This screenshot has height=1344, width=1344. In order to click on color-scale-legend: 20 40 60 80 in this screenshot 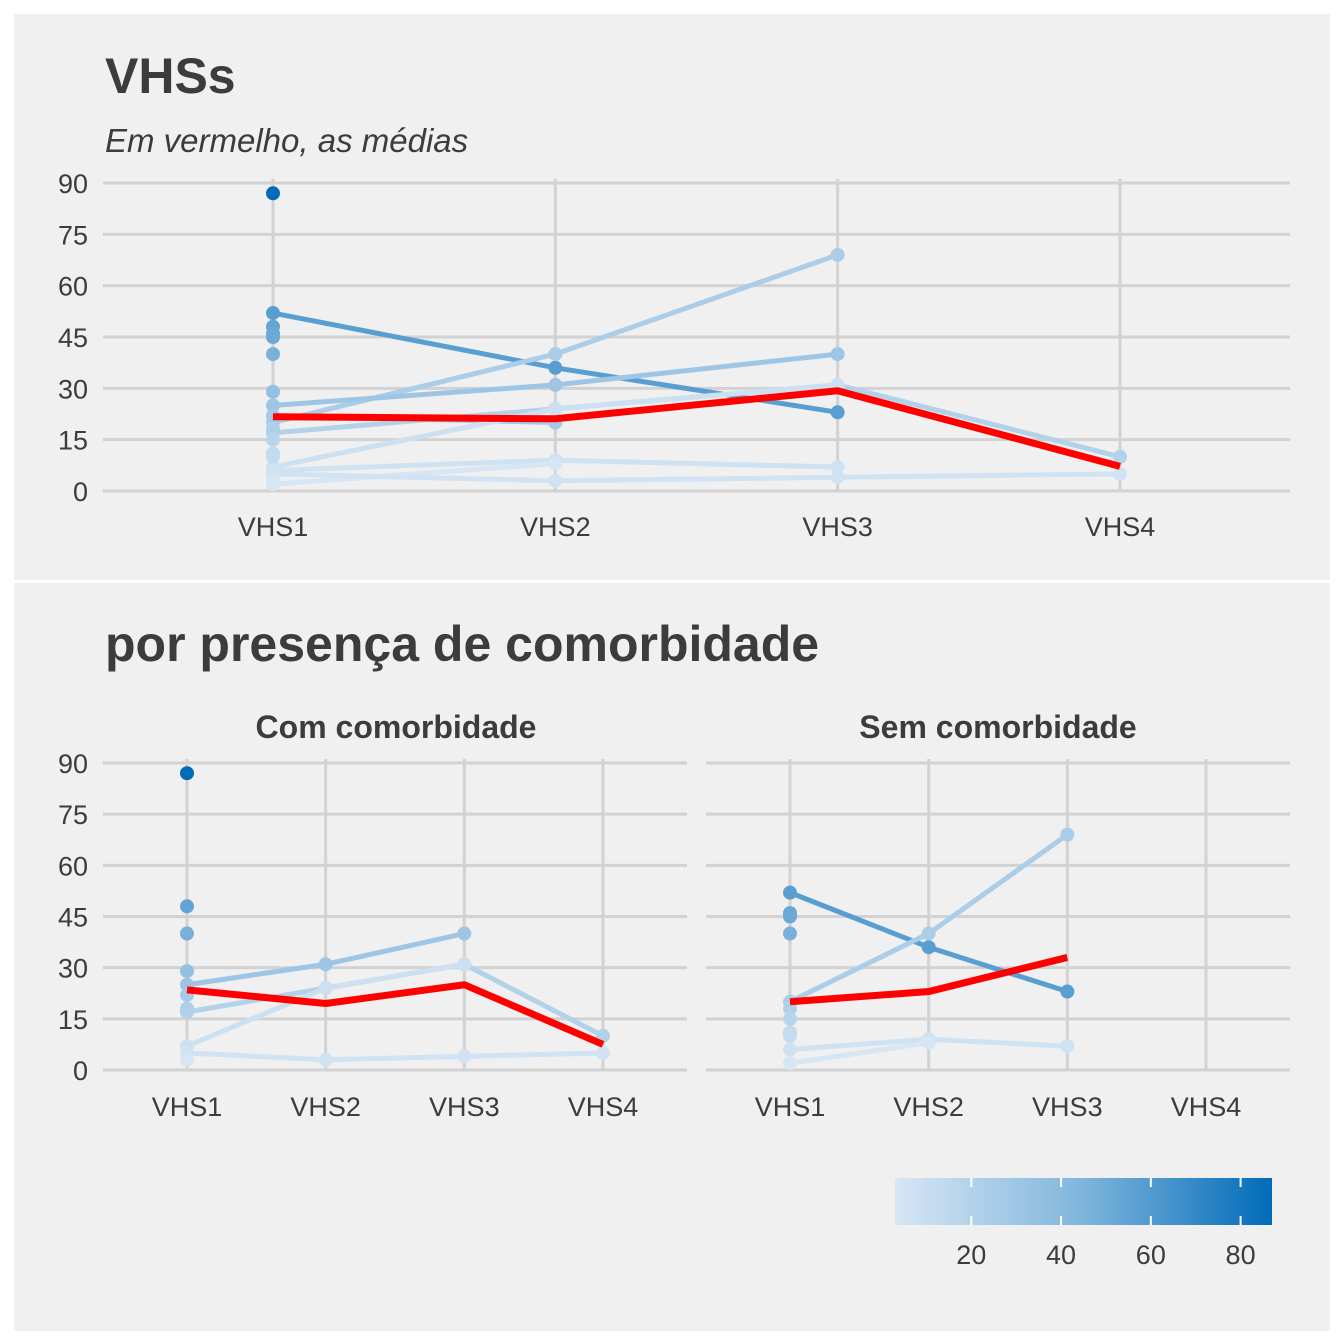, I will do `click(1083, 1224)`.